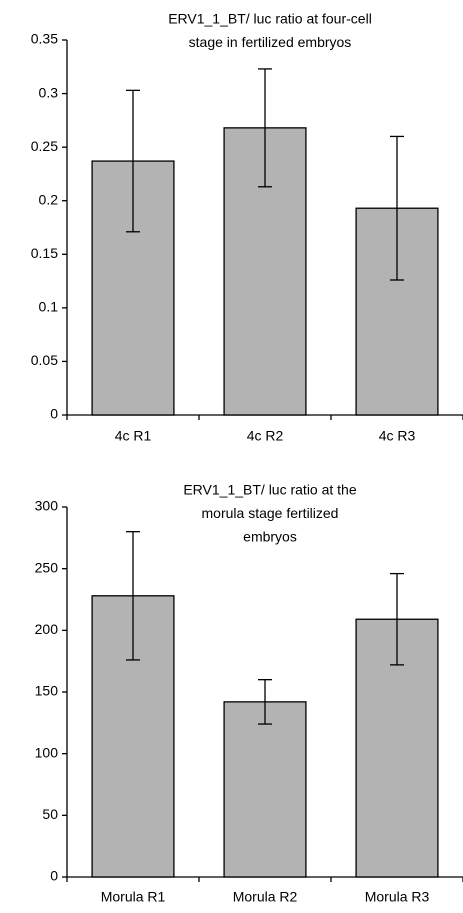 The image size is (463, 913). Describe the element at coordinates (44, 39) in the screenshot. I see `y-tick-label: 0.35` at that location.